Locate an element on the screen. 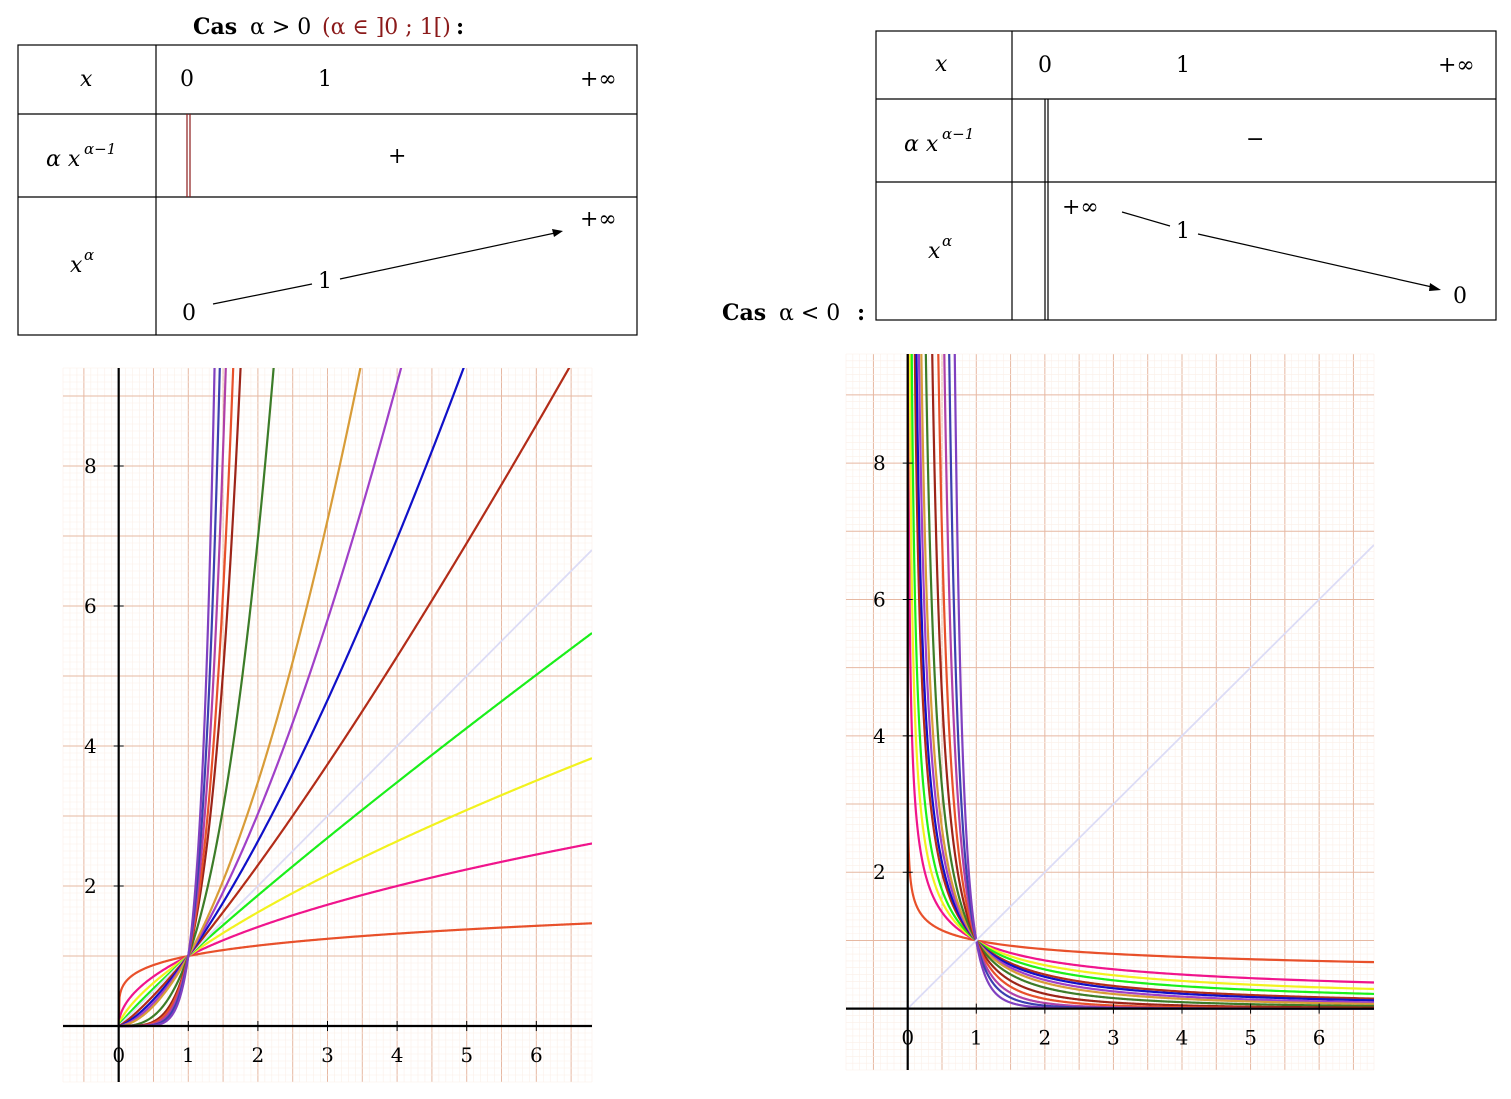 Image resolution: width=1511 pixels, height=1099 pixels. left-x-tick-label-2: 2 is located at coordinates (258, 1055).